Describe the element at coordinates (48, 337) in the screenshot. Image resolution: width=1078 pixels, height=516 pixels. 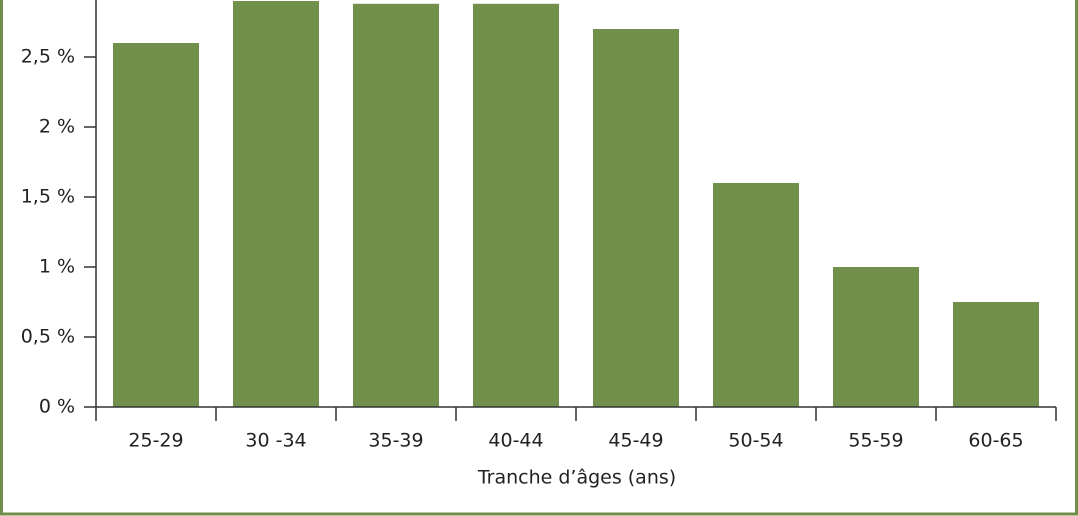
I see `y-tick-label: 0,5 %` at that location.